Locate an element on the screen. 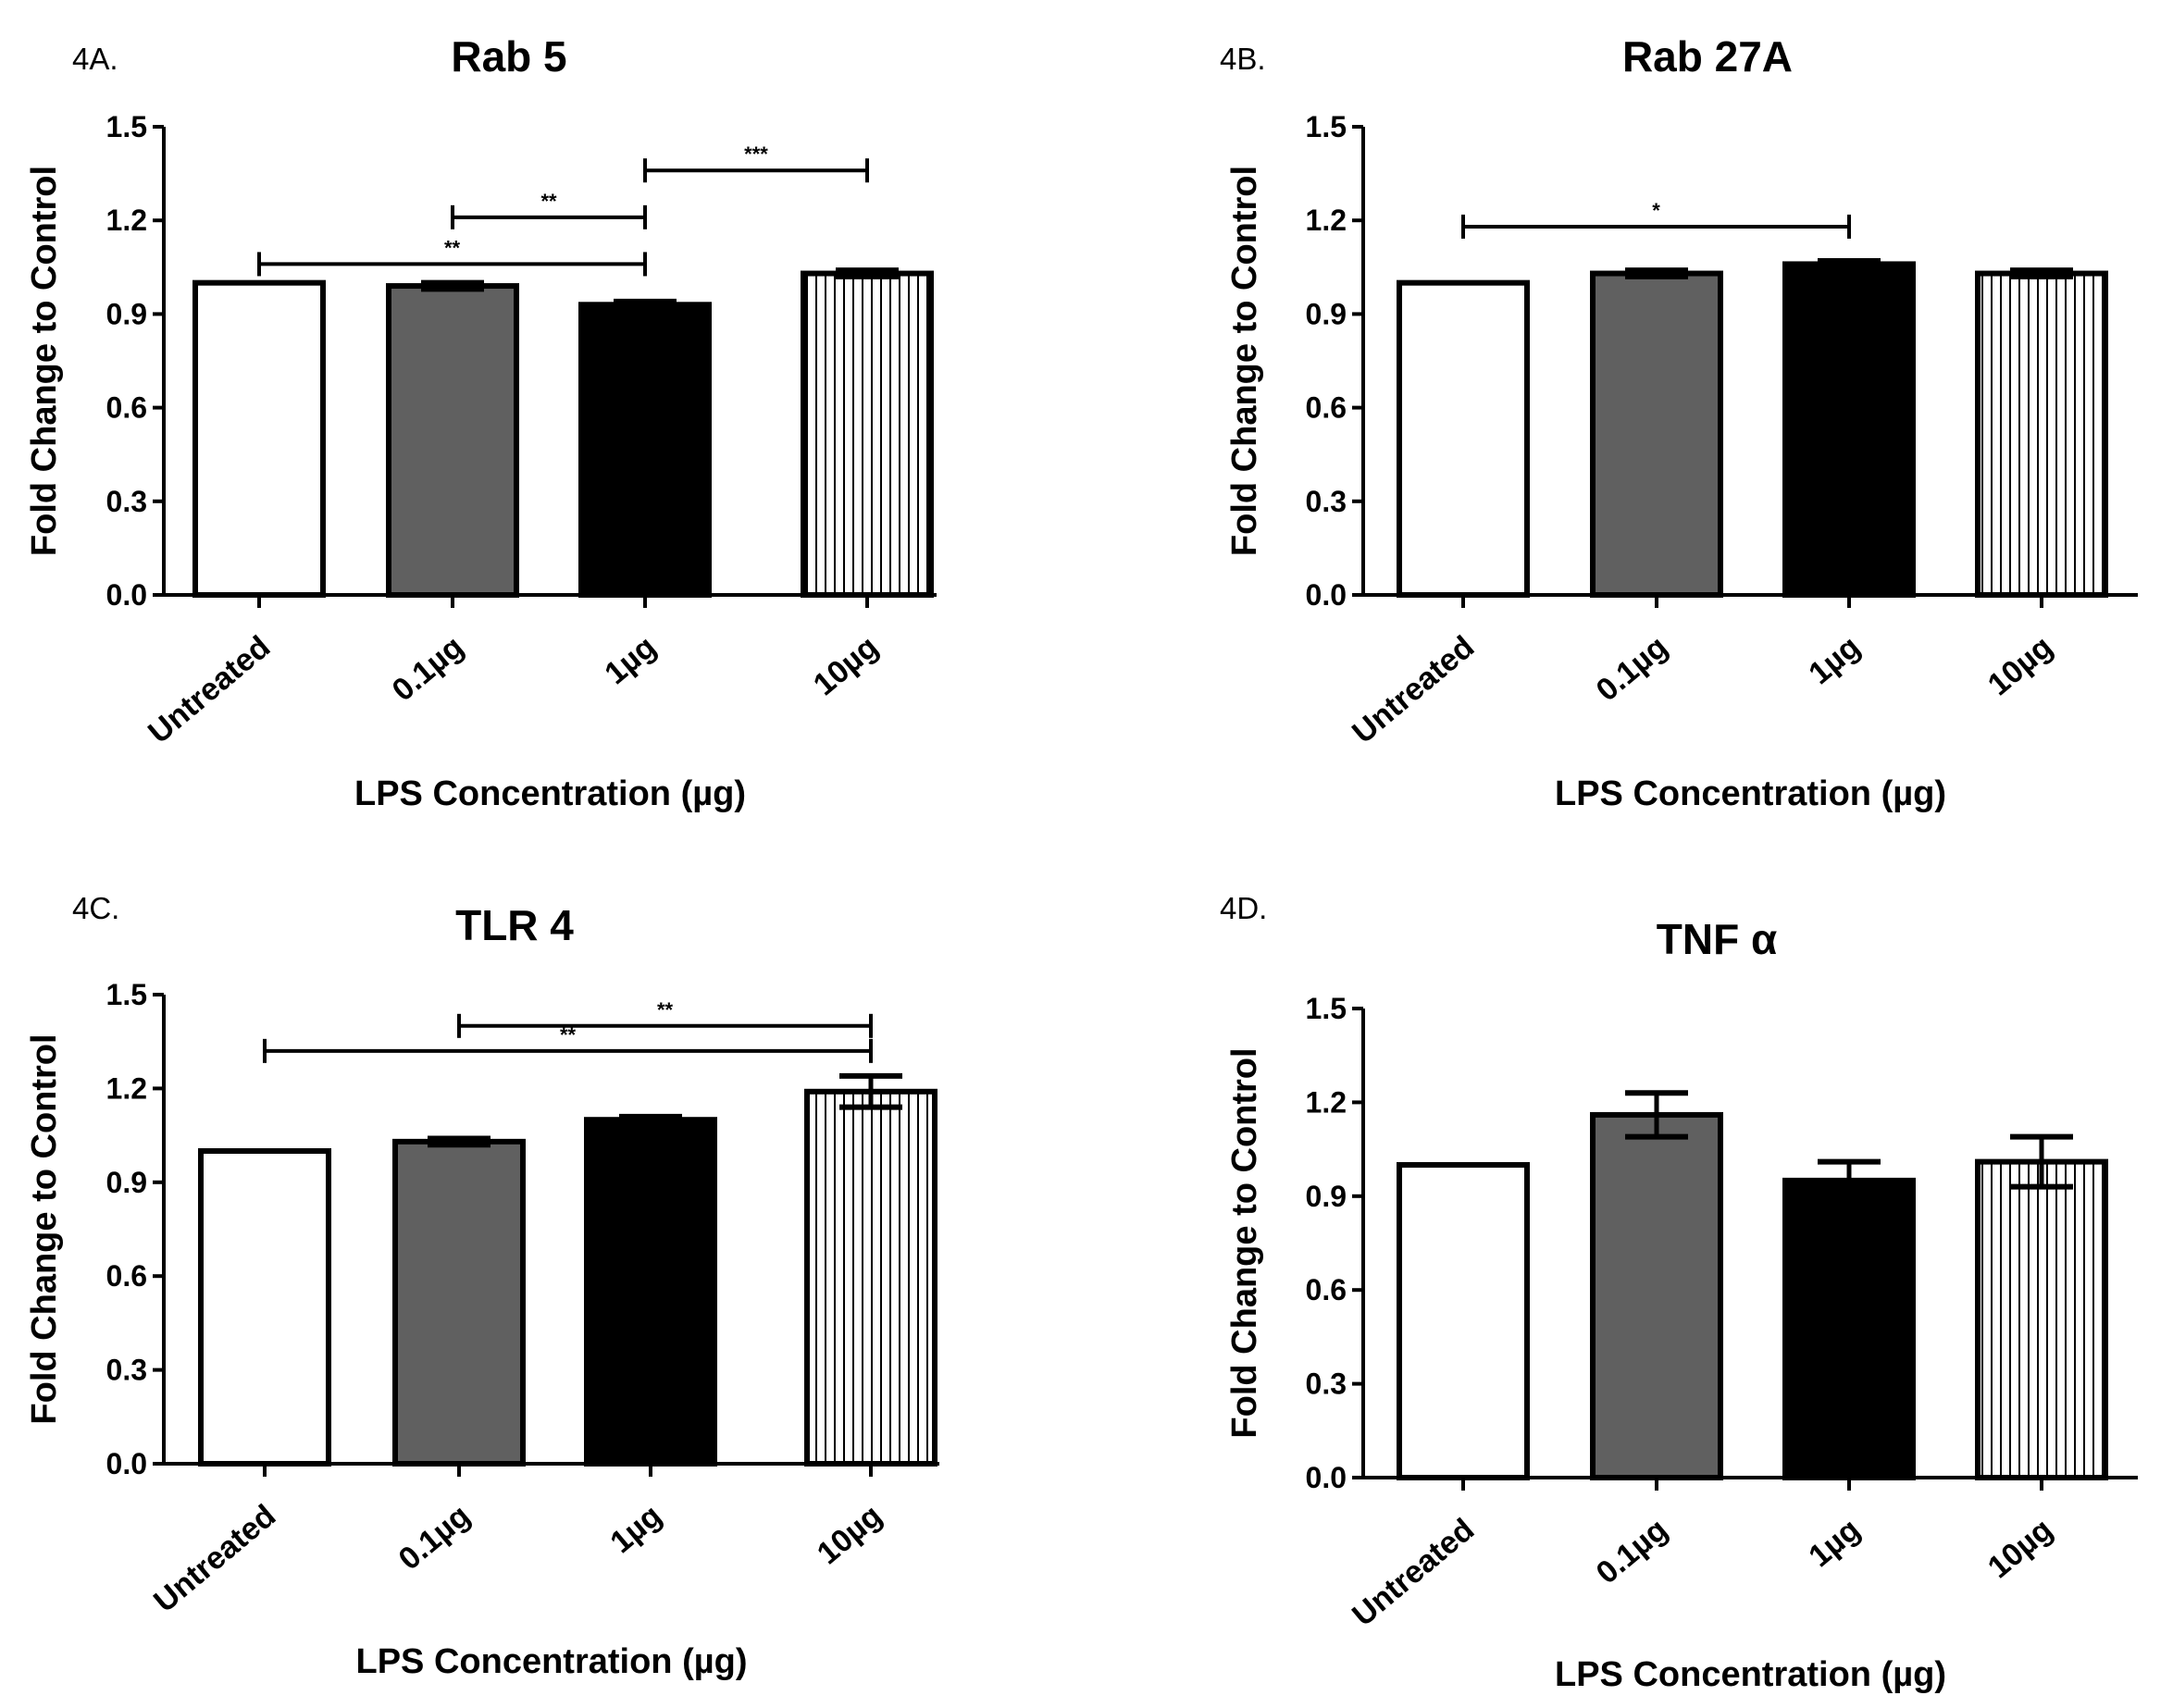 Image resolution: width=2173 pixels, height=1708 pixels. panel-label: 4C. is located at coordinates (95, 908).